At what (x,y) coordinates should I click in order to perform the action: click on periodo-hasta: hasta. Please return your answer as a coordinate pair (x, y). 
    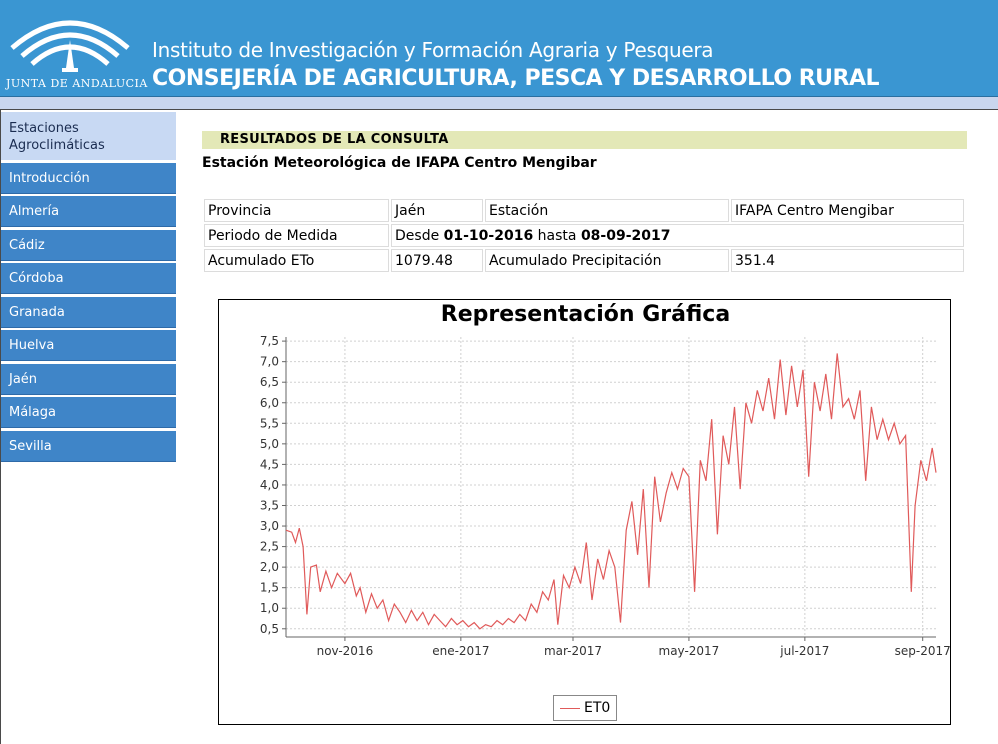
    Looking at the image, I should click on (557, 235).